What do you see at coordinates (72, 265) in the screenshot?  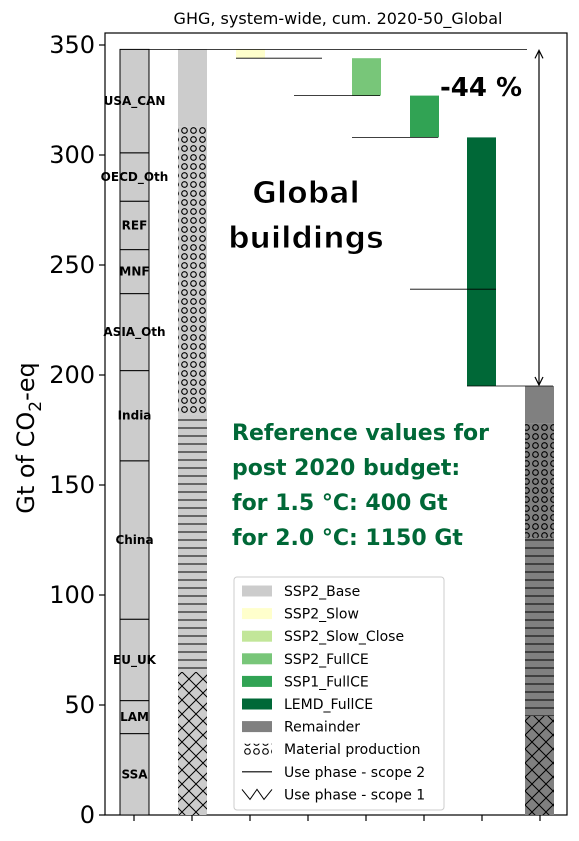 I see `y-tick-label: 250` at bounding box center [72, 265].